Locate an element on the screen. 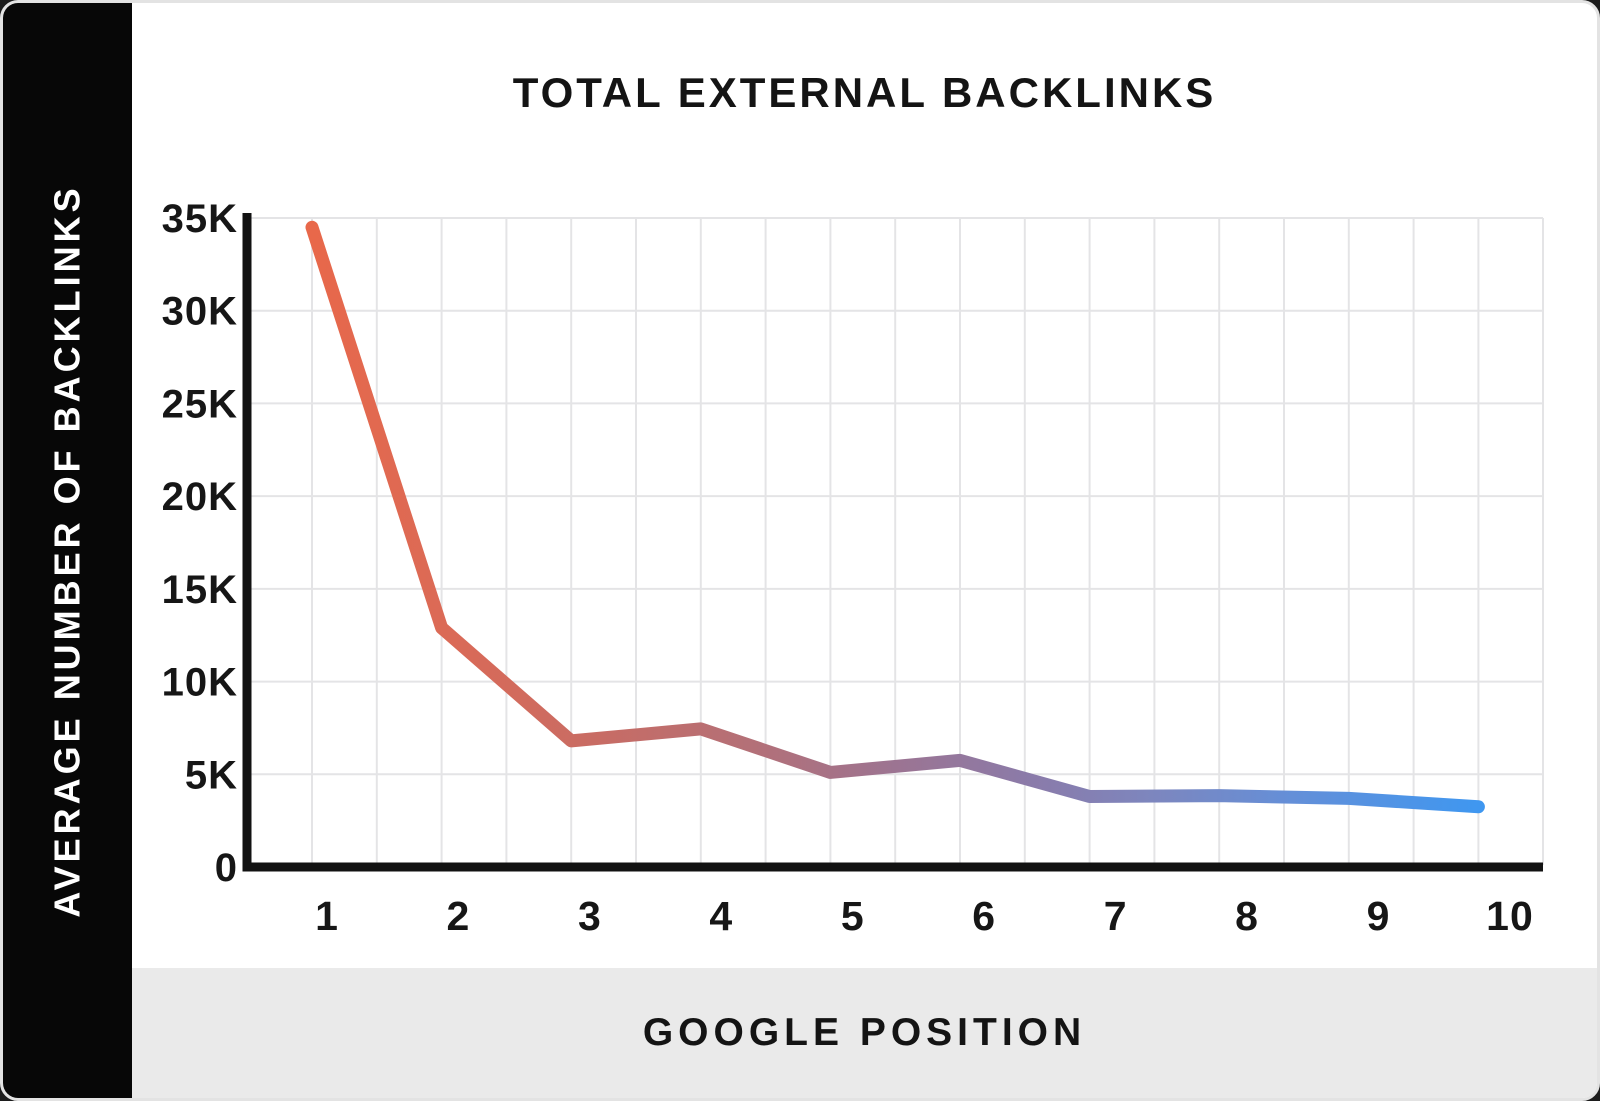  x-tick-label: 1 is located at coordinates (327, 916).